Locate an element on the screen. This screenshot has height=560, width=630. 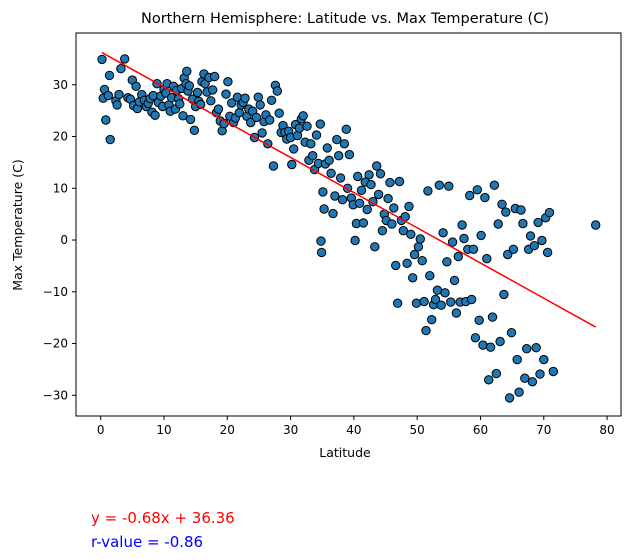
regression-equation: y = -0.68x + 36.36 is located at coordinates (163, 518).